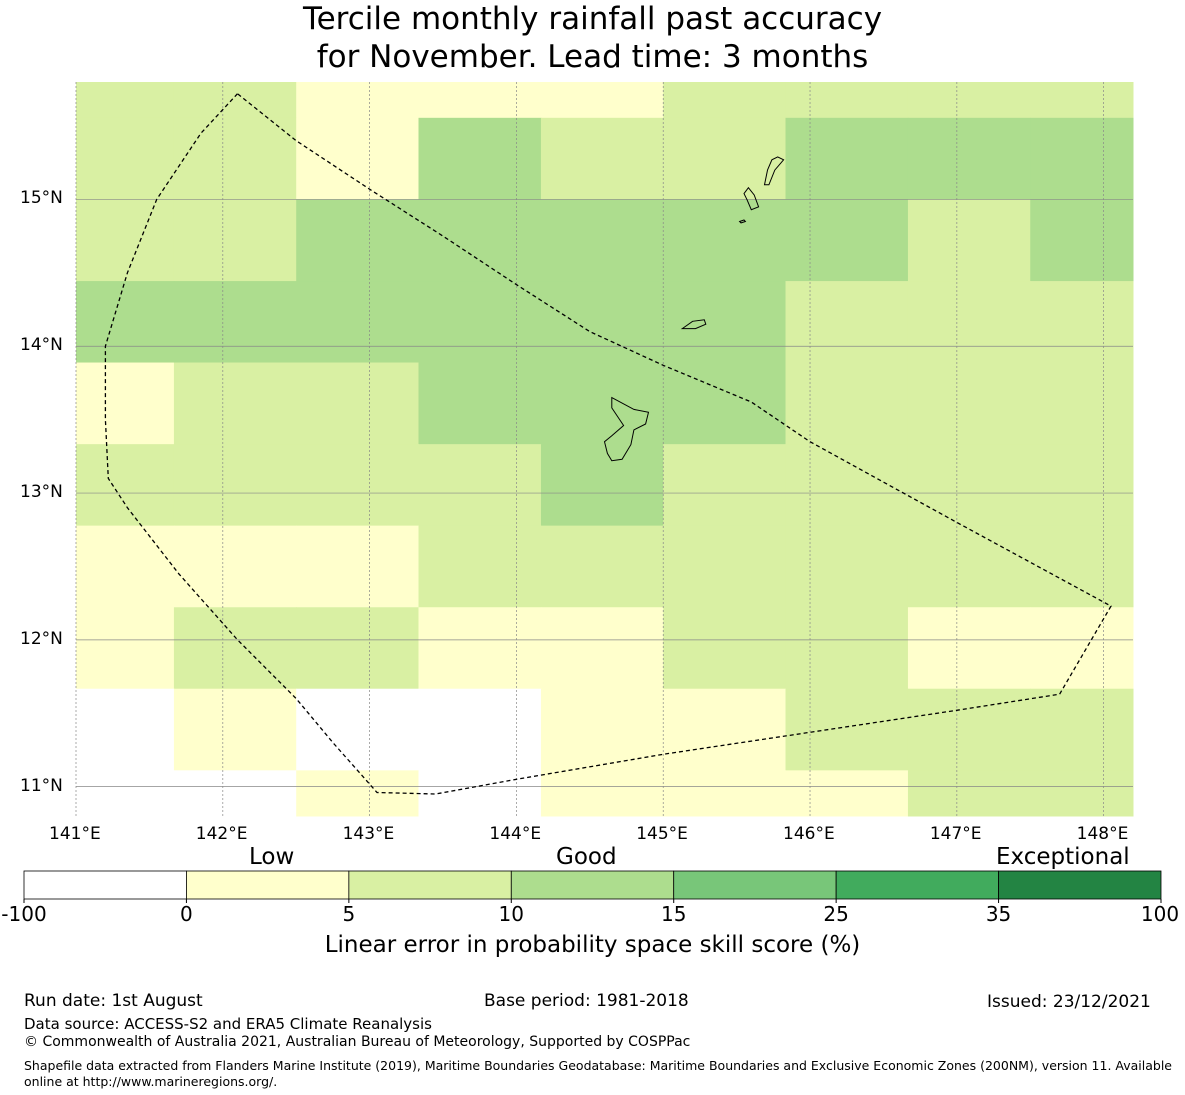 Image resolution: width=1185 pixels, height=1095 pixels. Describe the element at coordinates (1102, 834) in the screenshot. I see `lon-tick-label: 148°E` at that location.